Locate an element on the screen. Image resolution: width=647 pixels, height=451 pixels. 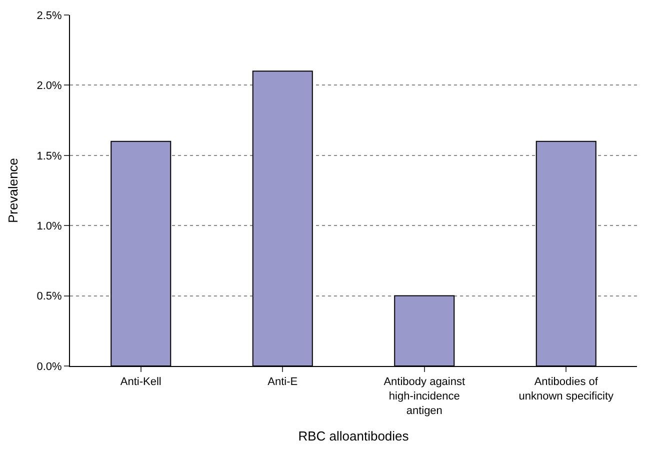
x-axis-title: RBC alloantibodies is located at coordinates (354, 436).